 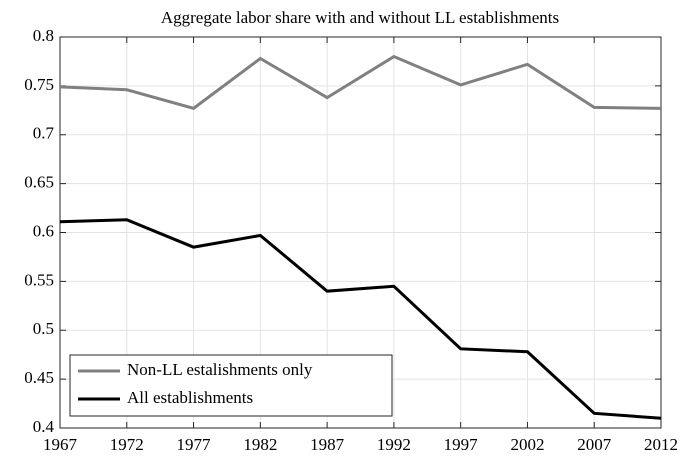 I want to click on y-tick-label: 0.45, so click(x=39, y=377).